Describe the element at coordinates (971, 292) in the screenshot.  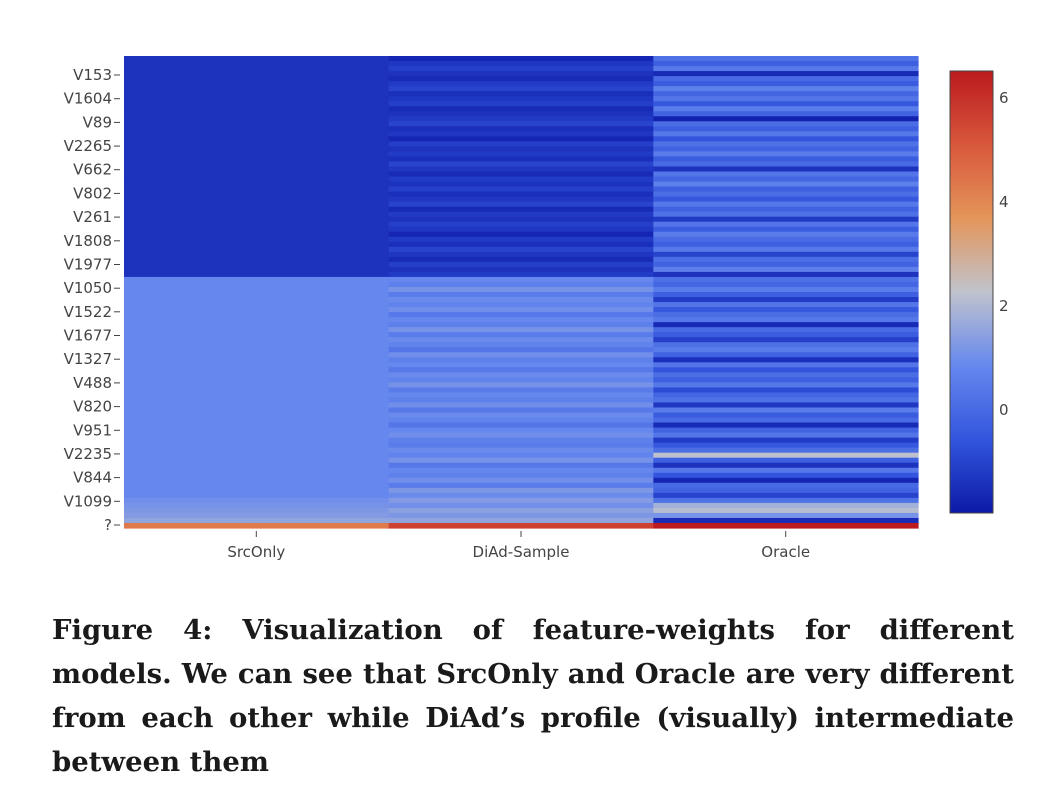
I see `colorbar-gradient` at that location.